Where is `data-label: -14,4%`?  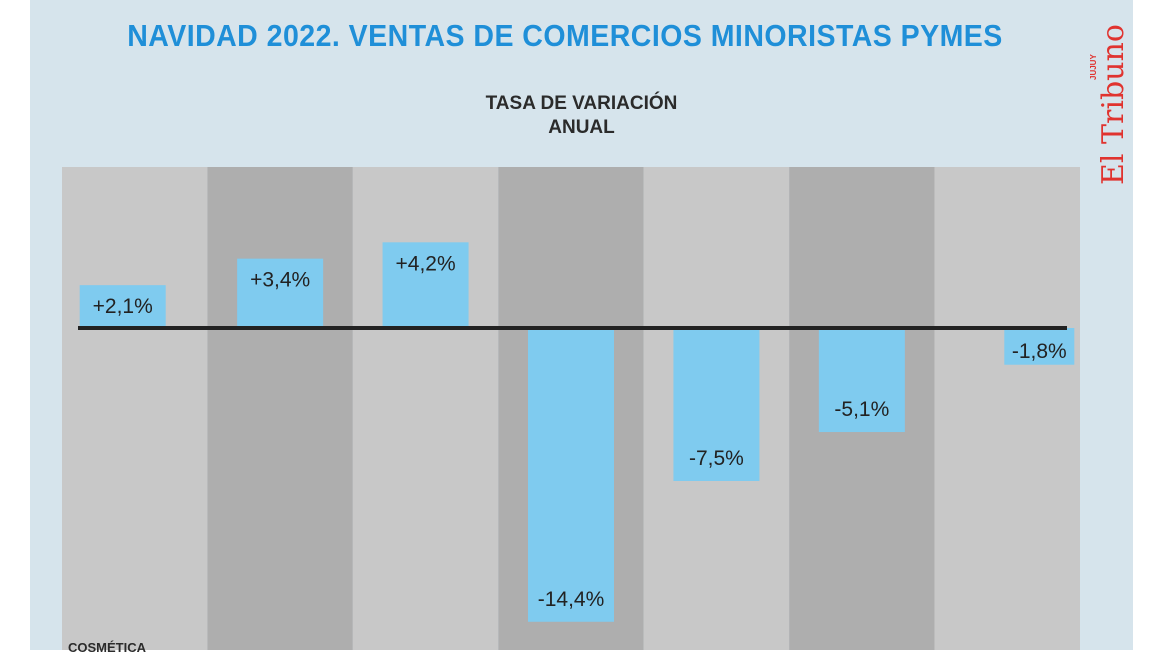
data-label: -14,4% is located at coordinates (571, 599).